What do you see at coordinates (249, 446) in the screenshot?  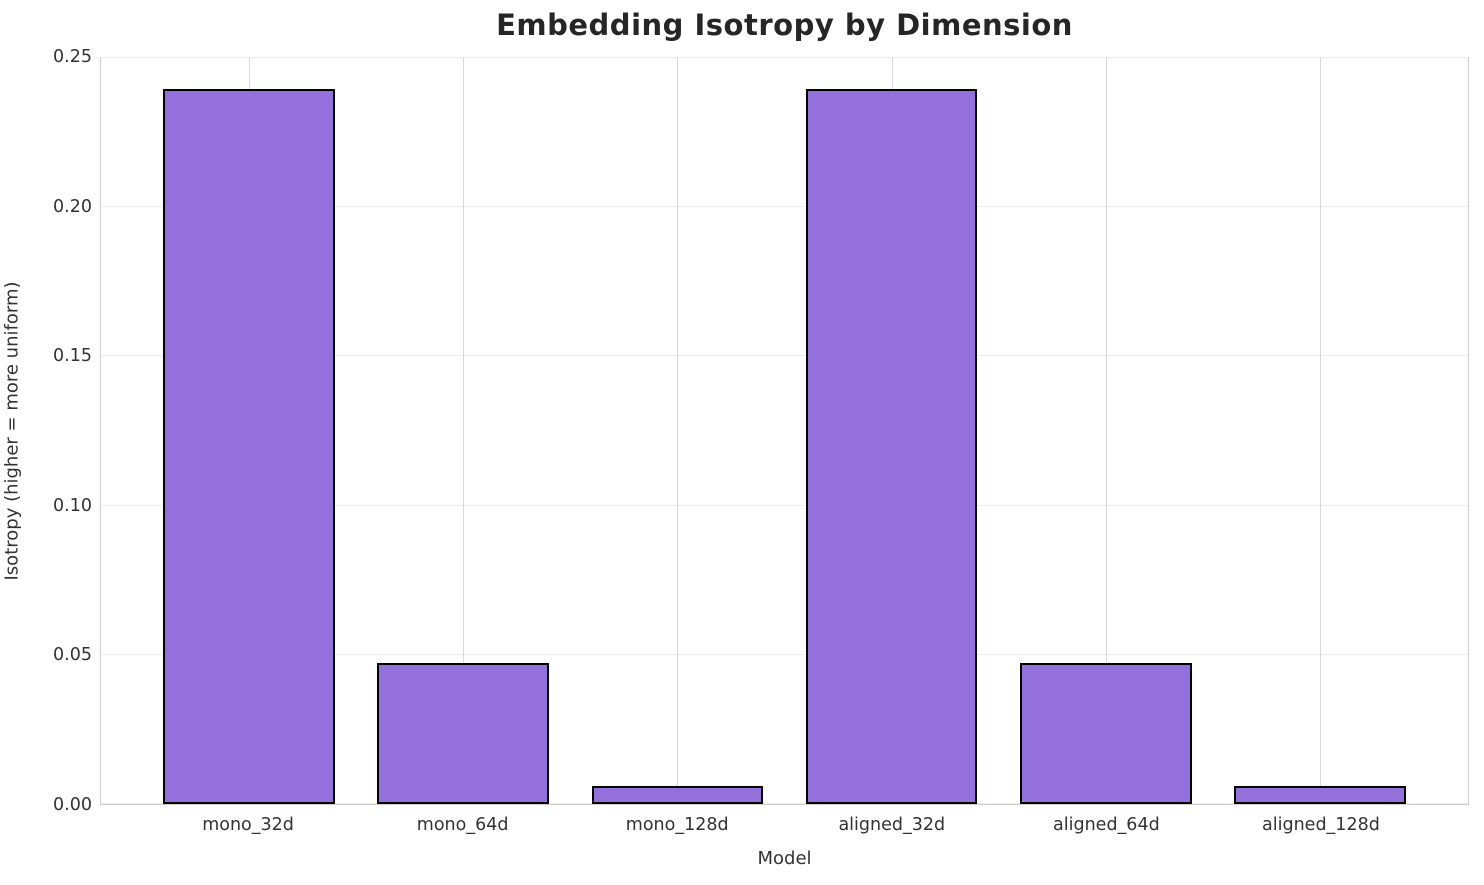 I see `bar-mono_32d` at bounding box center [249, 446].